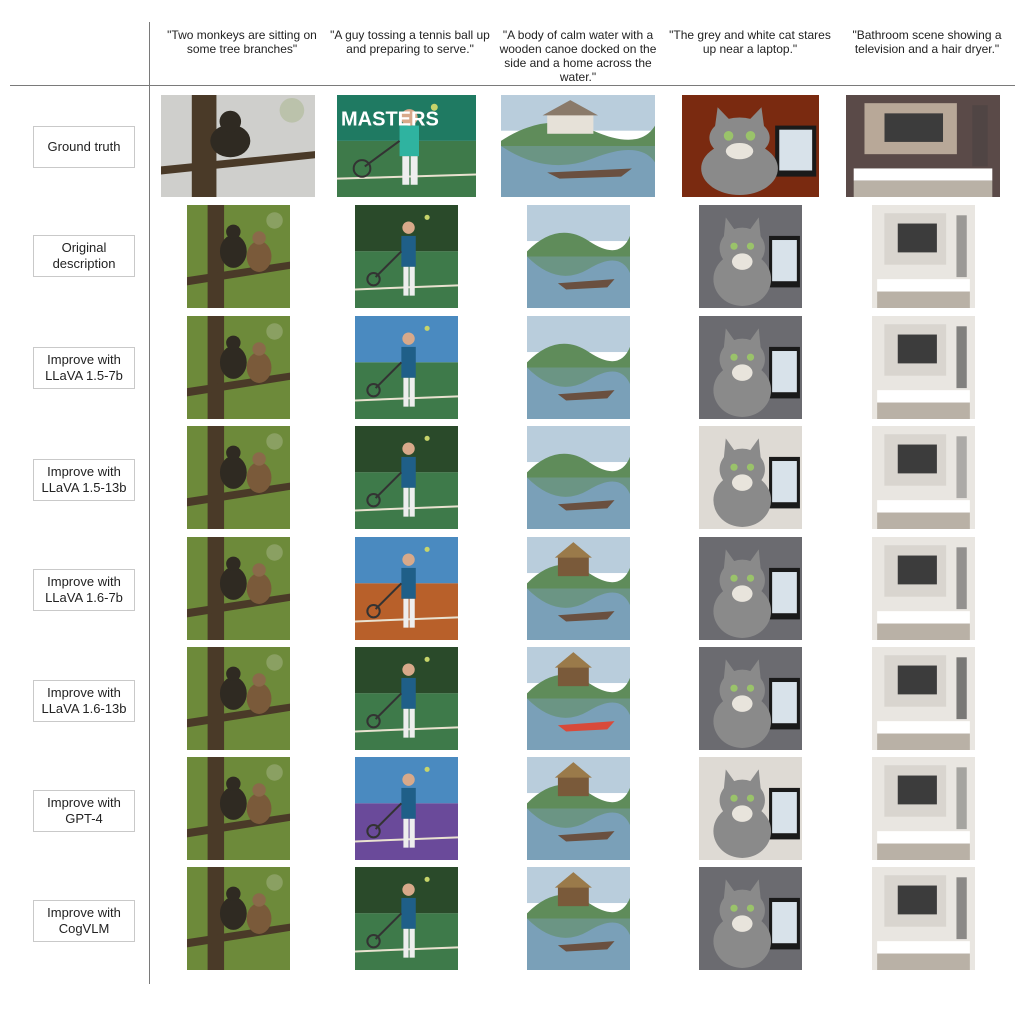 This screenshot has height=1015, width=1024. What do you see at coordinates (923, 808) in the screenshot?
I see `image-row7-col5` at bounding box center [923, 808].